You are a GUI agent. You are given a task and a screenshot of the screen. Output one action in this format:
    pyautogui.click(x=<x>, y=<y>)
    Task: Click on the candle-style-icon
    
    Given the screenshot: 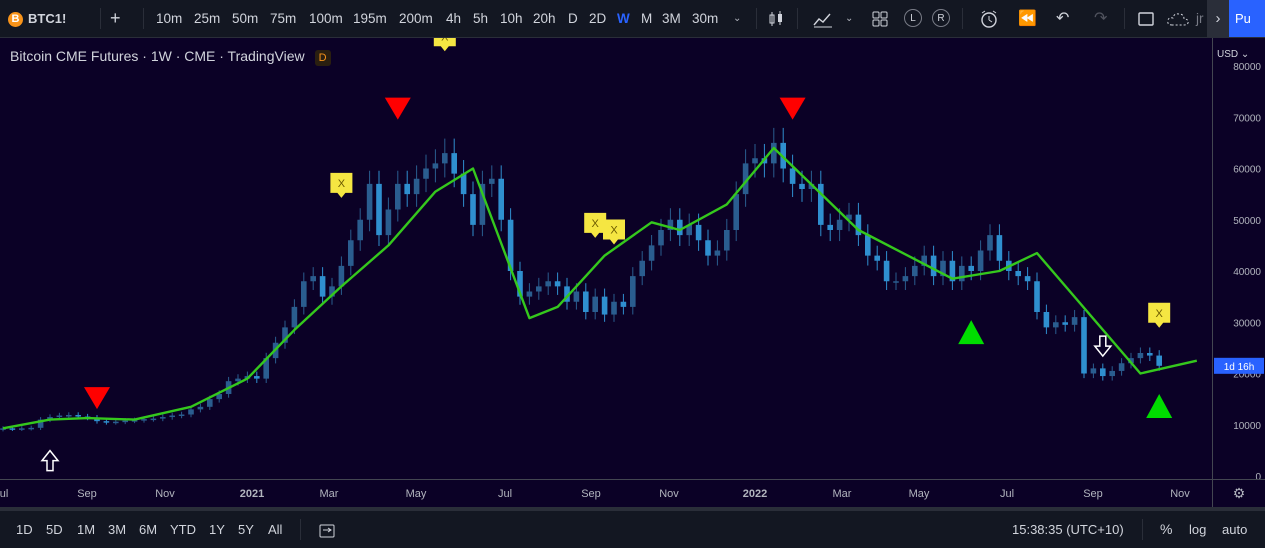 What is the action you would take?
    pyautogui.click(x=776, y=18)
    